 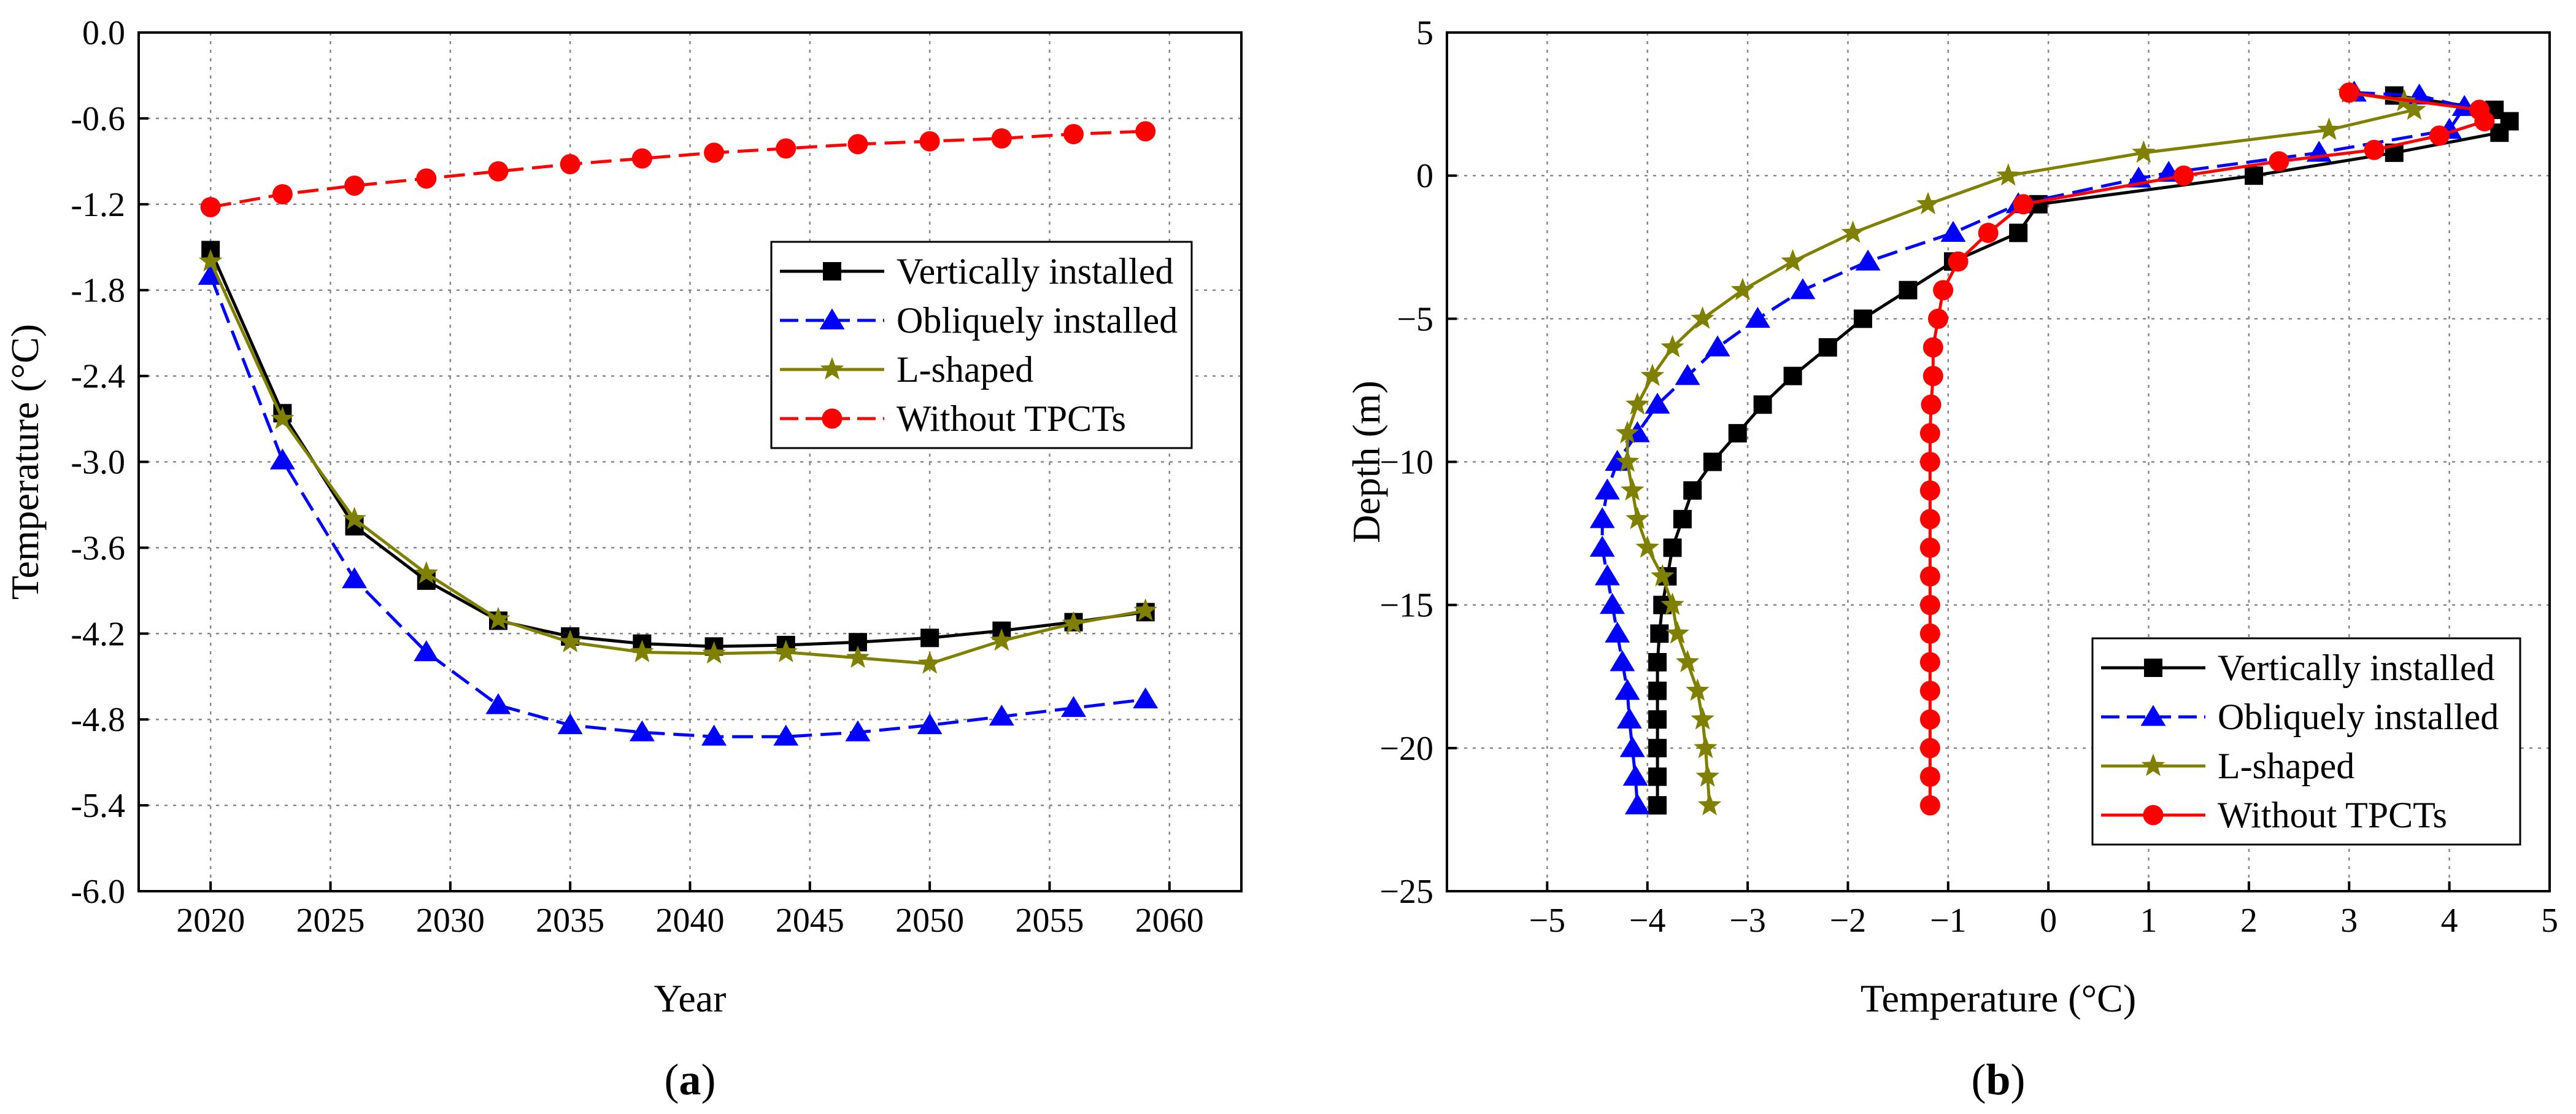 I want to click on x-tick-label: −1, so click(x=1948, y=921).